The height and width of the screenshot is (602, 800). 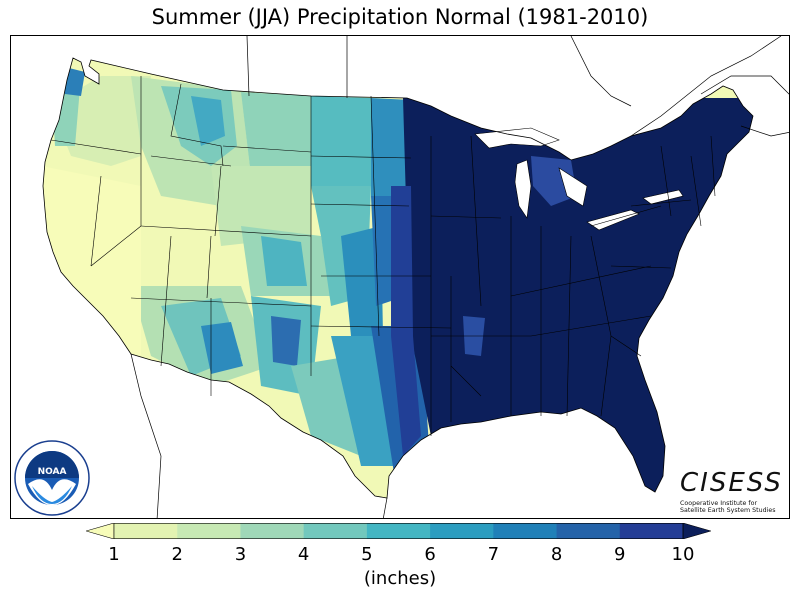 What do you see at coordinates (683, 554) in the screenshot?
I see `colorbar-tick-label: 10` at bounding box center [683, 554].